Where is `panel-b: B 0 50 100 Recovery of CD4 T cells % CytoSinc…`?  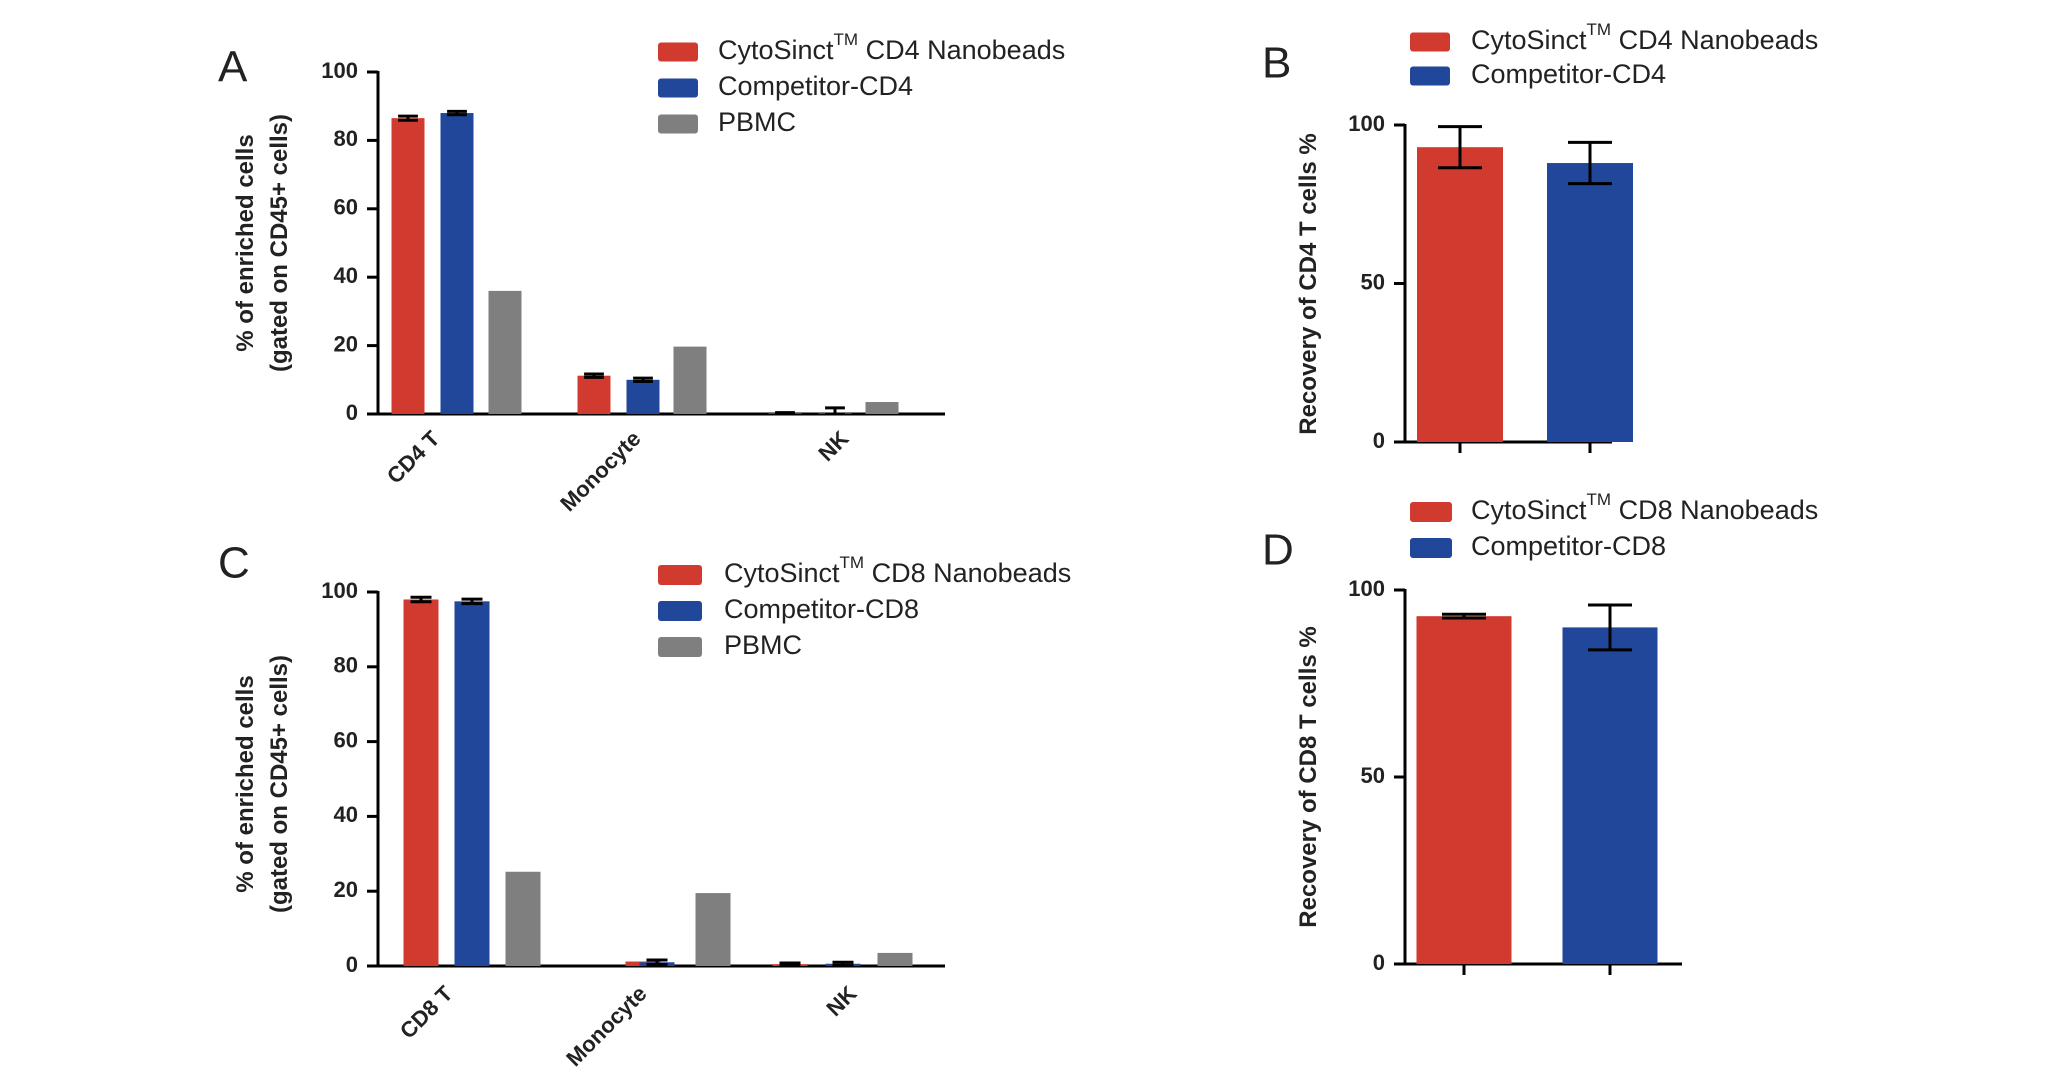
panel-b: B 0 50 100 Recovery of CD4 T cells % CytoSinc… is located at coordinates (1540, 236).